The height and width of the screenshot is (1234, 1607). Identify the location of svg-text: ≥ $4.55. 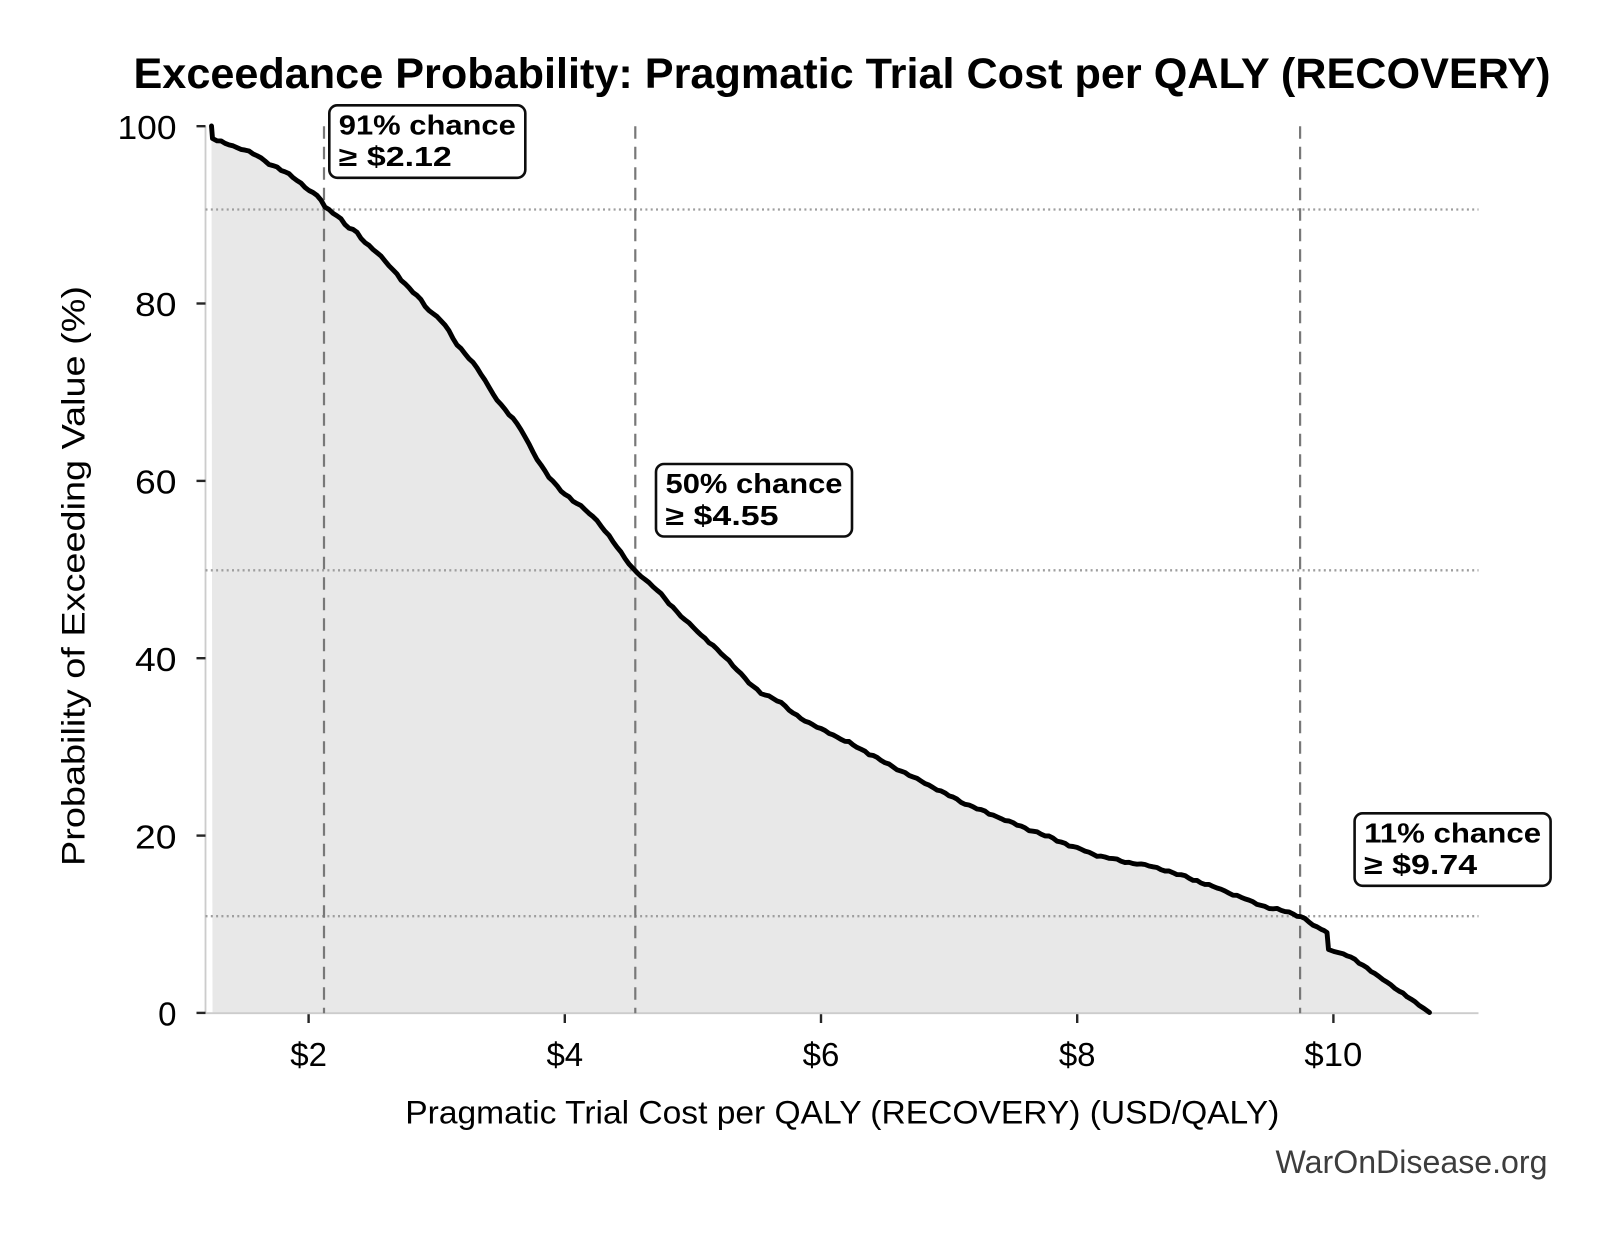
(722, 515).